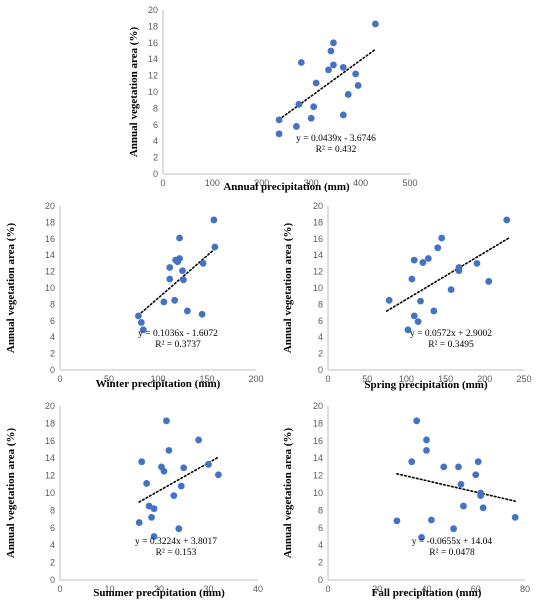  Describe the element at coordinates (311, 183) in the screenshot. I see `x-tick-label: 300` at that location.